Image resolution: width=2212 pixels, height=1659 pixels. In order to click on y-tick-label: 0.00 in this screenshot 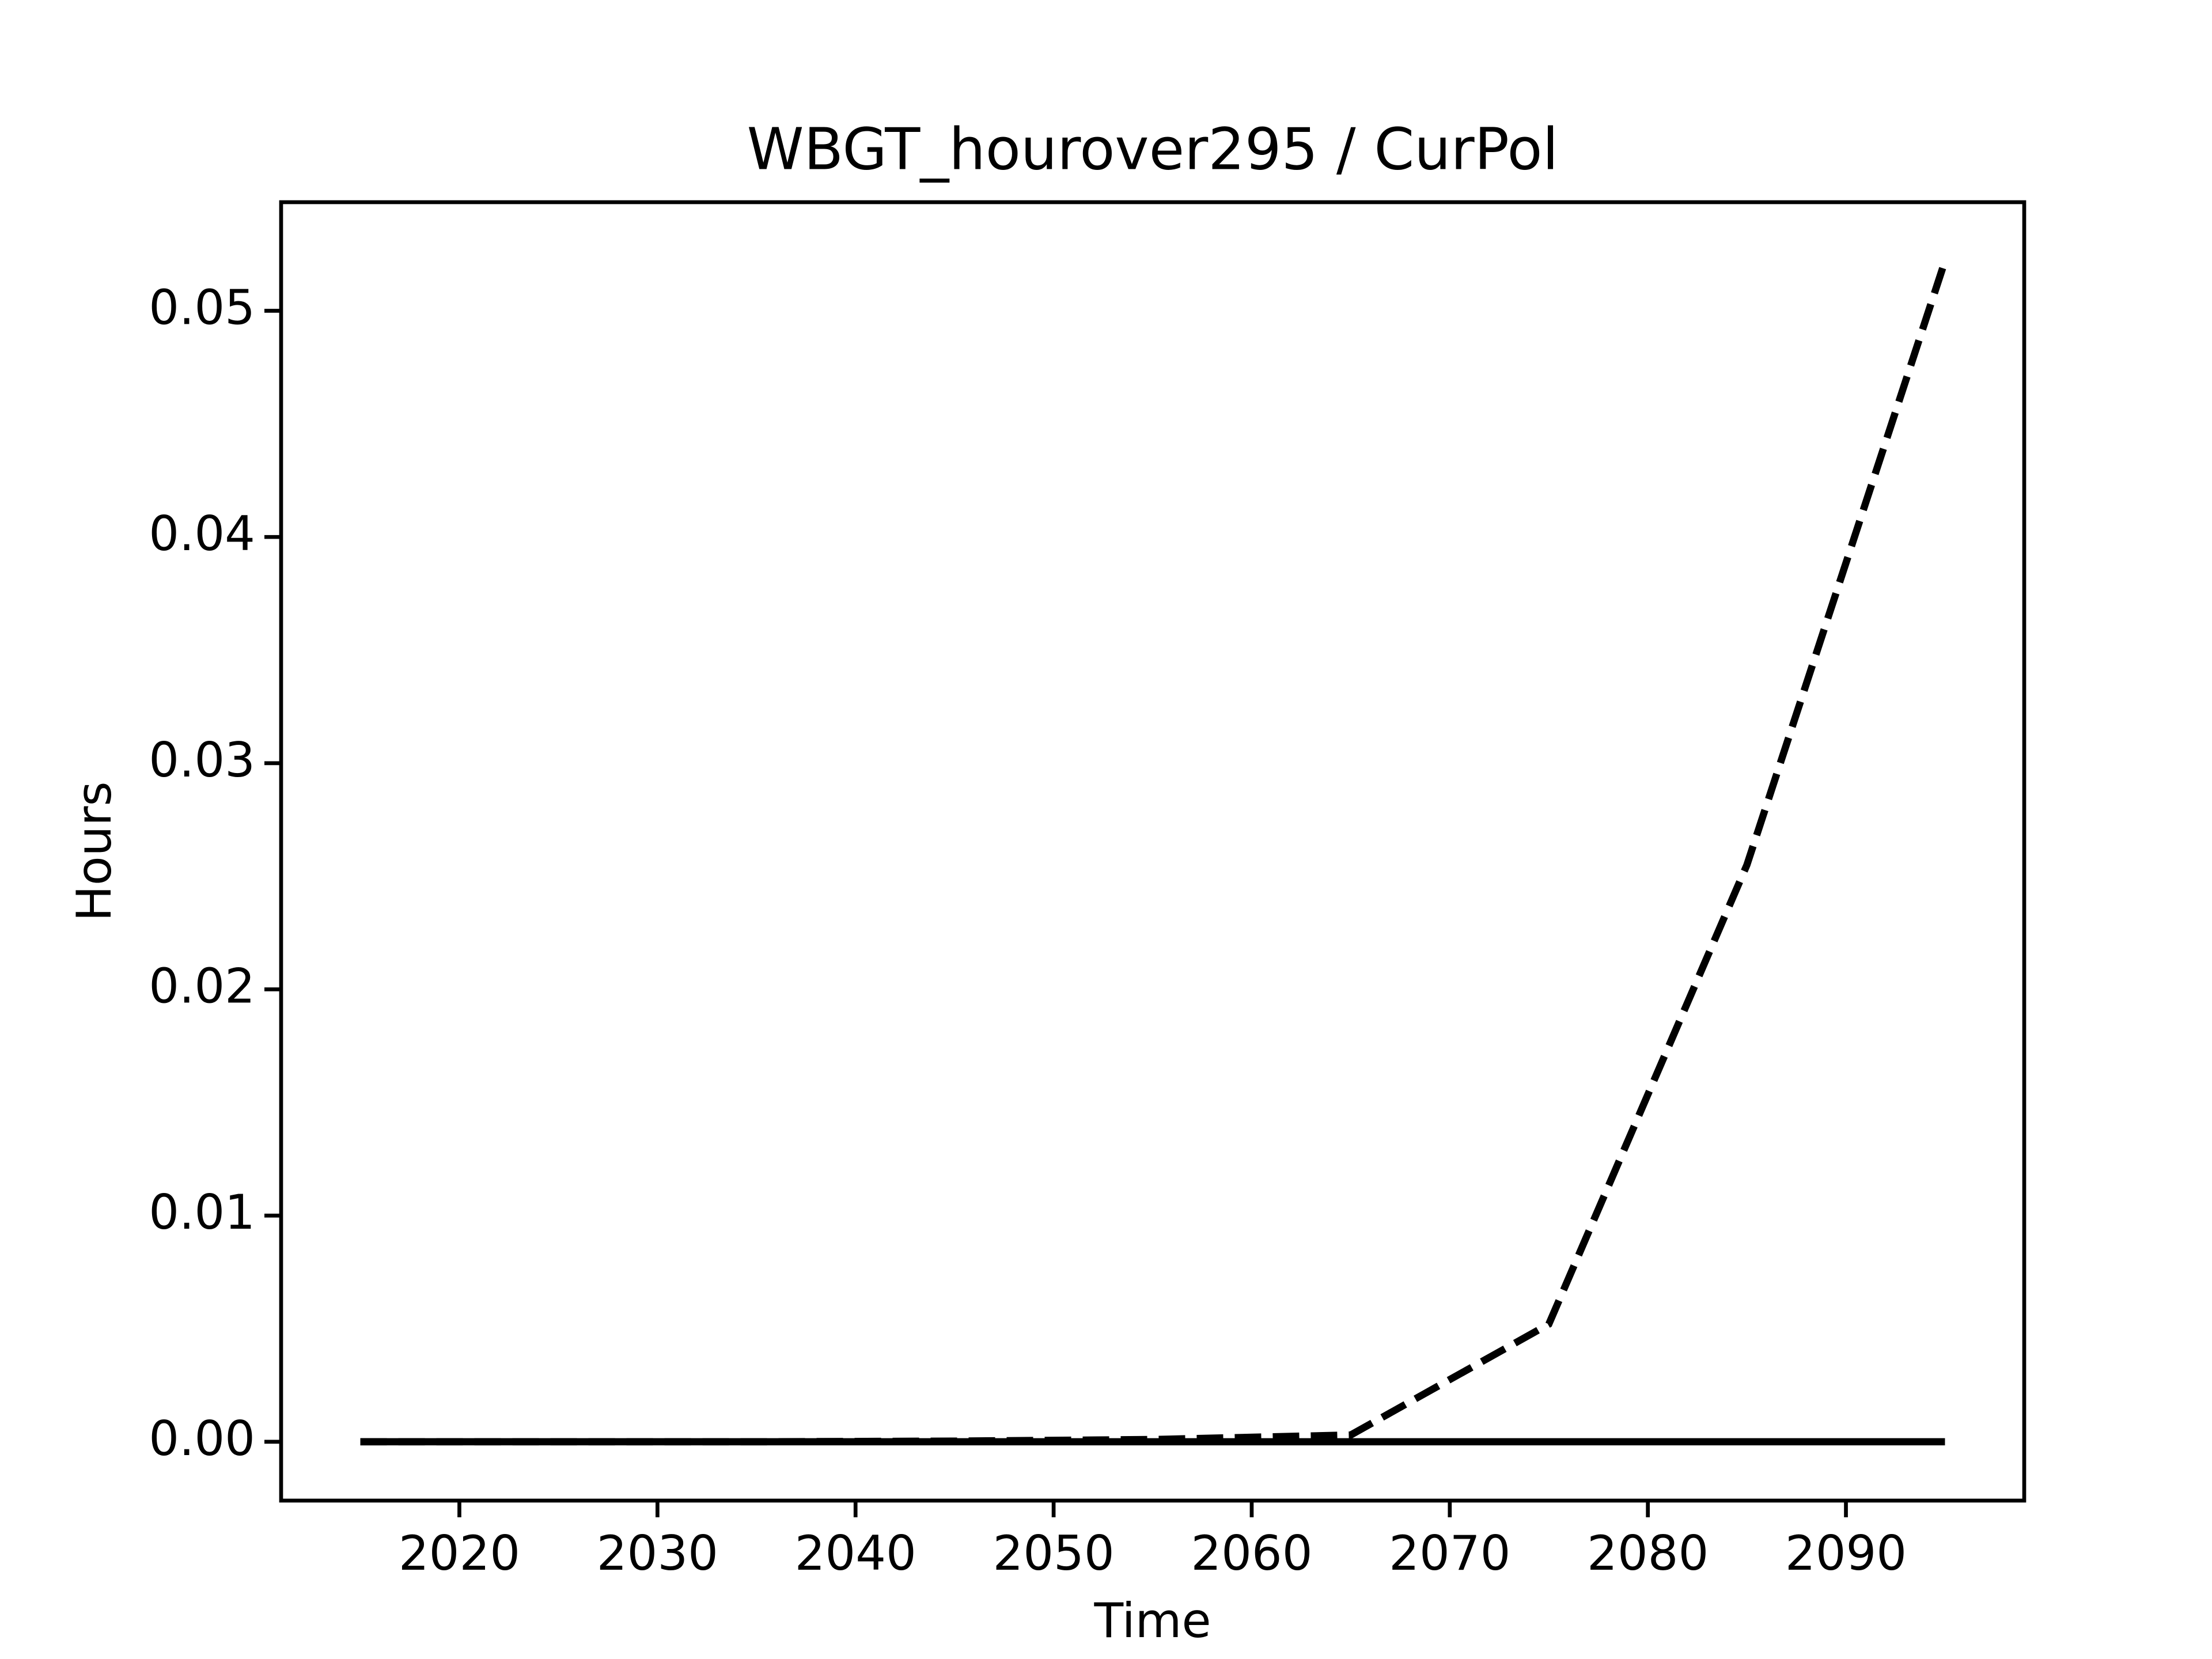, I will do `click(202, 1439)`.